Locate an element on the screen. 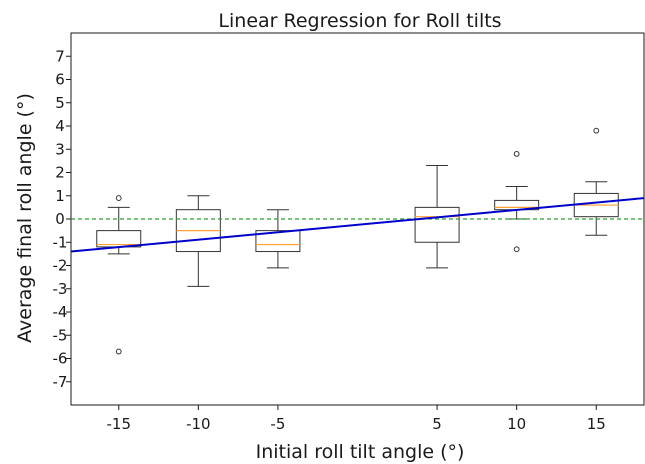 The width and height of the screenshot is (645, 464). x-tick-label: -10 is located at coordinates (198, 424).